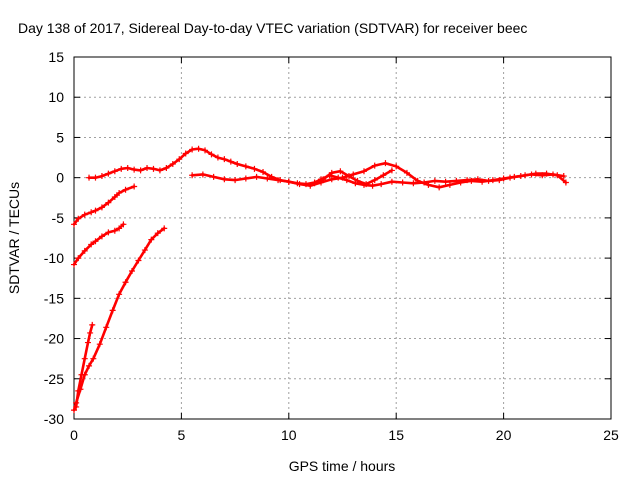 The width and height of the screenshot is (640, 480). I want to click on y-tick-label: 0, so click(60, 178).